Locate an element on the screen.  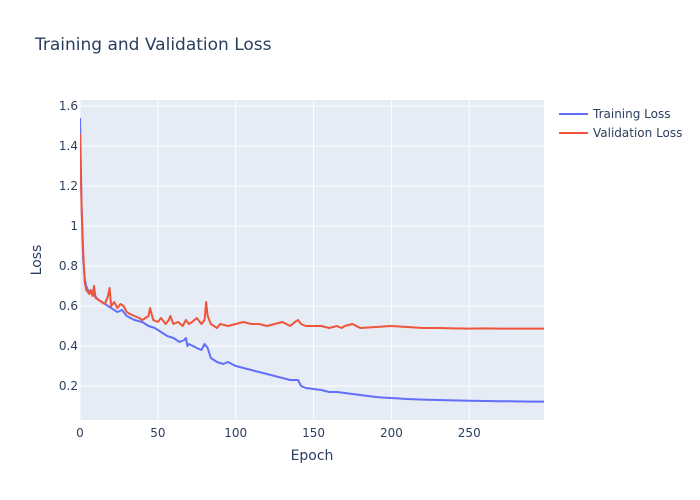
legend: Training Loss Validation Loss is located at coordinates (620, 123).